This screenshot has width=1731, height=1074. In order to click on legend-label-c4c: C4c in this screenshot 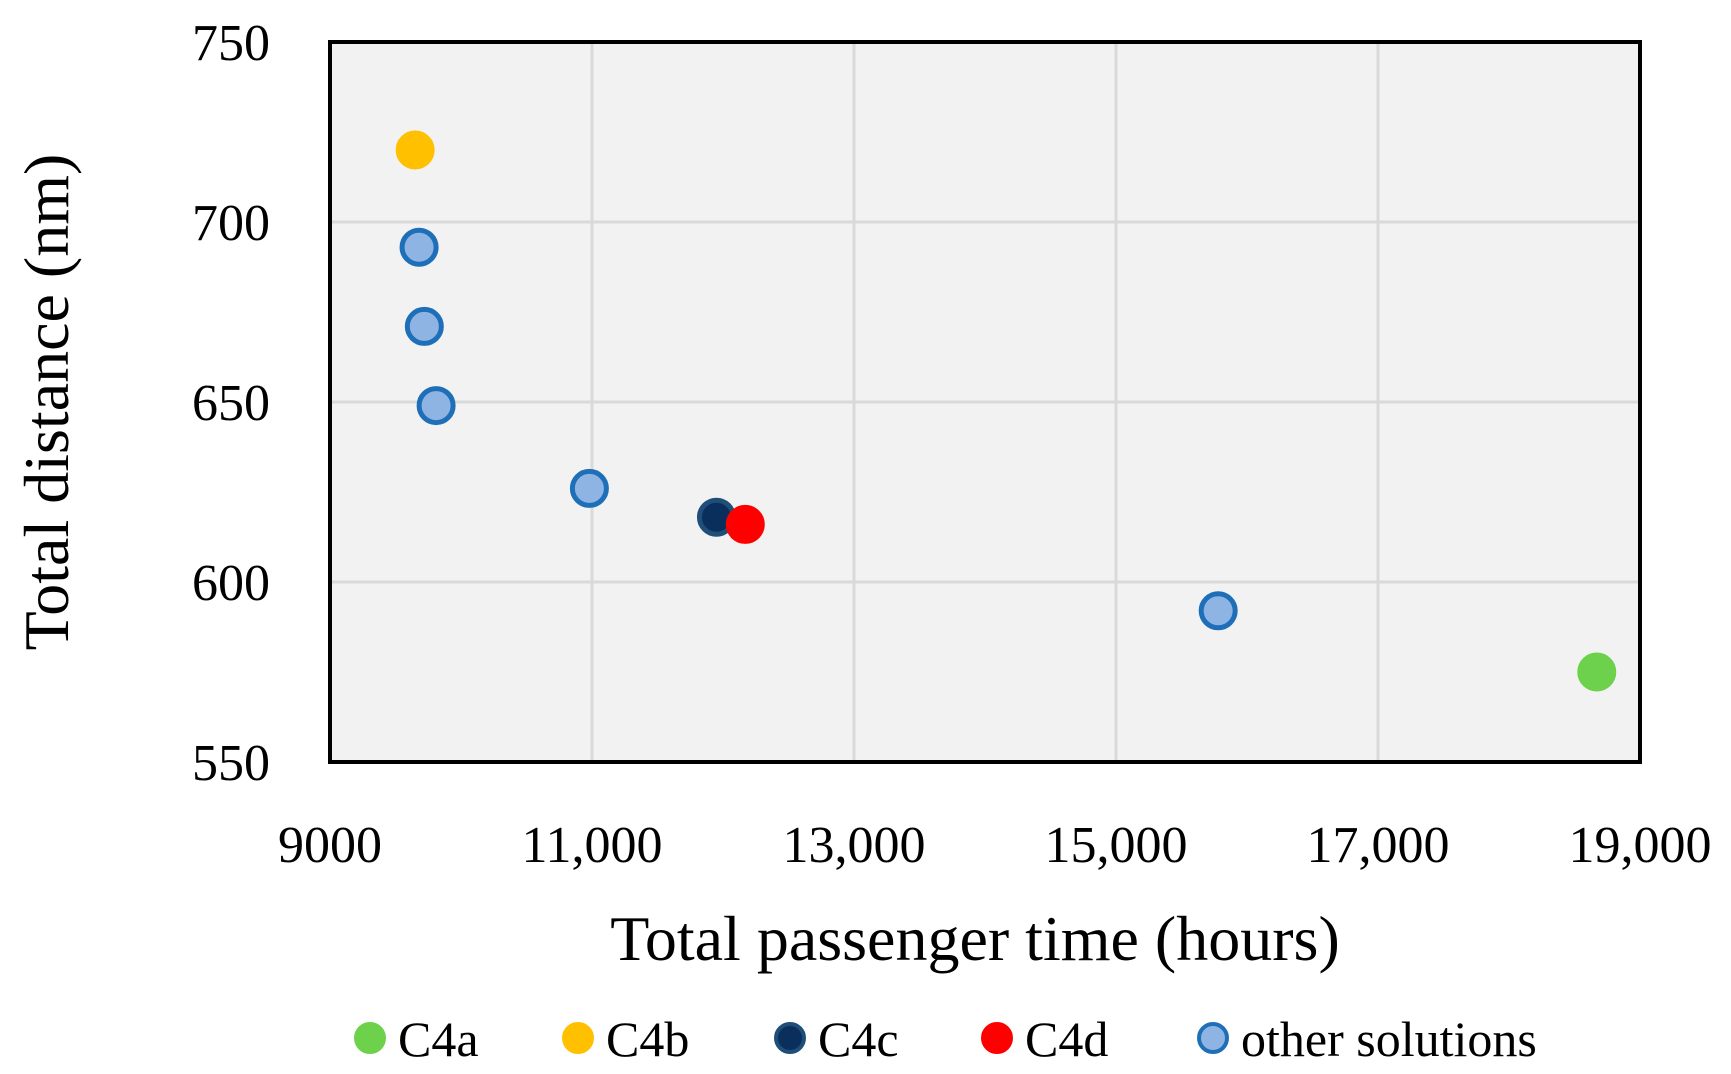, I will do `click(858, 1039)`.